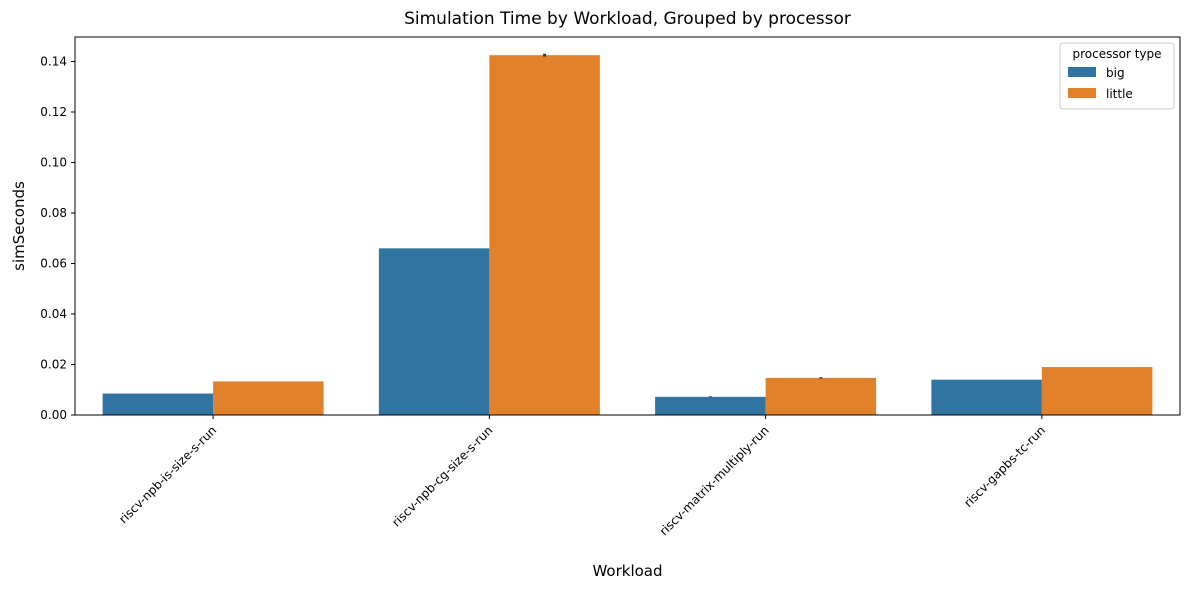 Image resolution: width=1189 pixels, height=590 pixels. Describe the element at coordinates (627, 571) in the screenshot. I see `x-axis-label: Workload` at that location.